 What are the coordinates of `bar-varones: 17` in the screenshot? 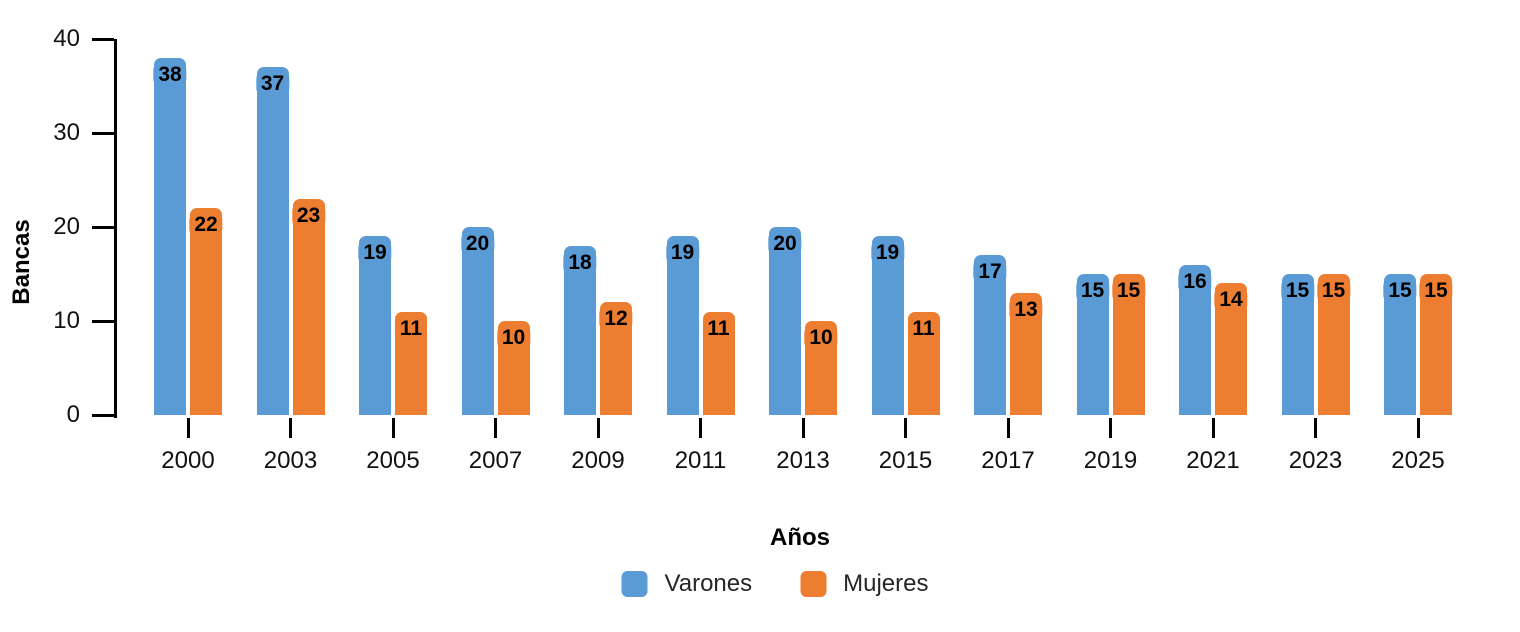 It's located at (990, 335).